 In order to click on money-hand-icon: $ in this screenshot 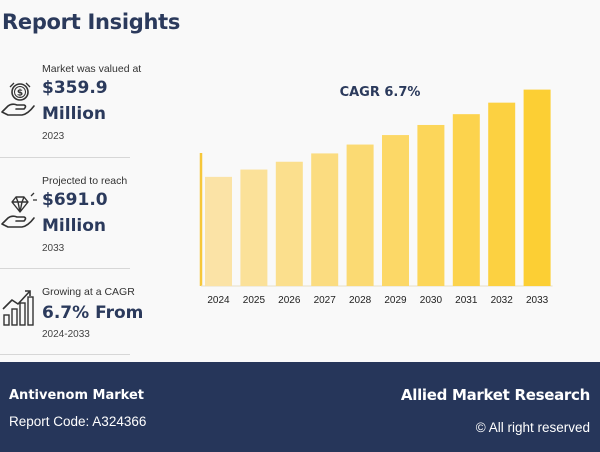, I will do `click(19, 98)`.